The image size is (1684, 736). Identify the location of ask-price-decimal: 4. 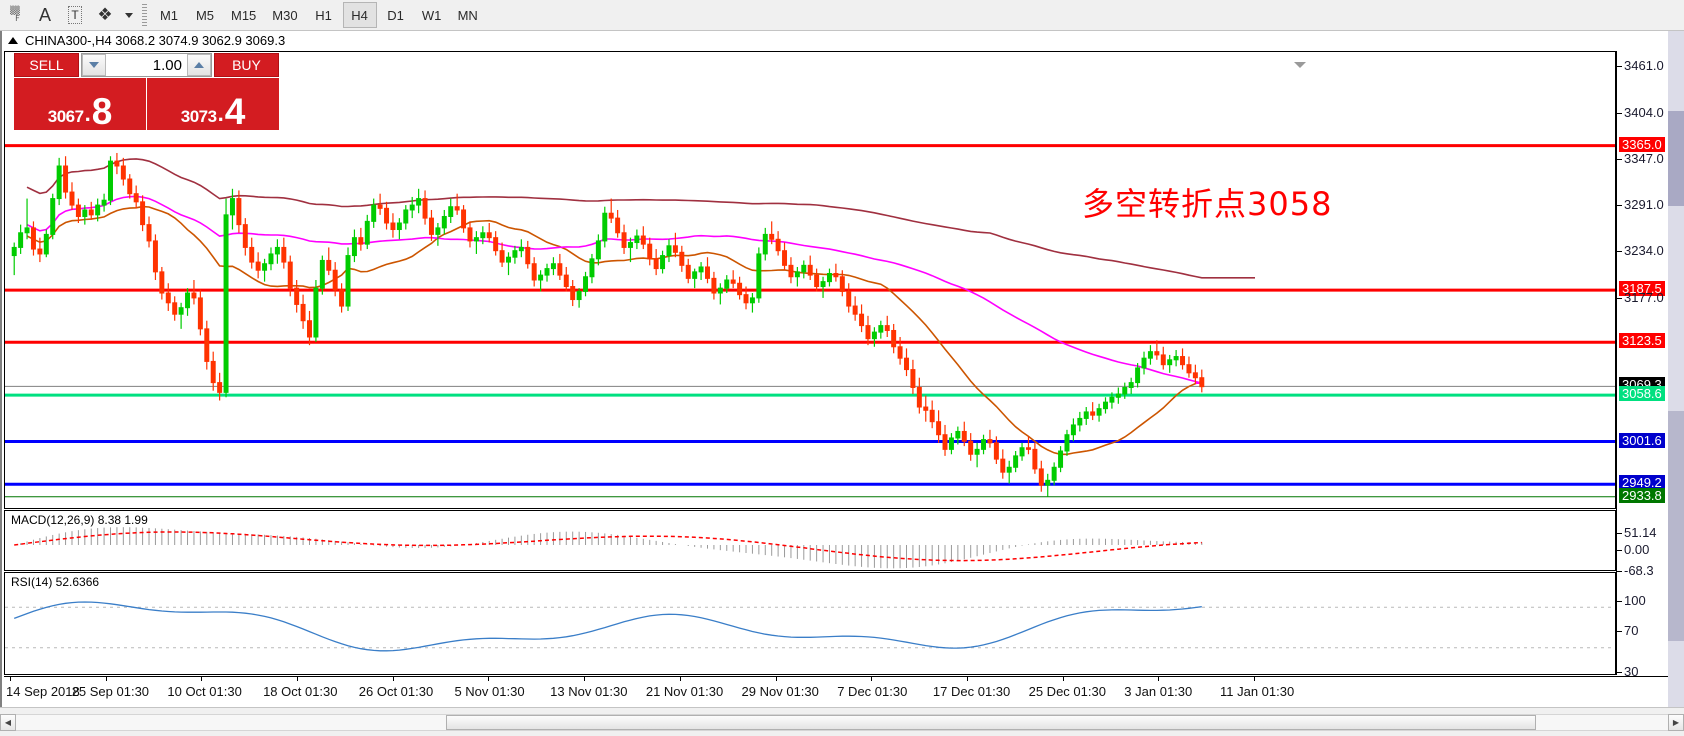
(235, 111).